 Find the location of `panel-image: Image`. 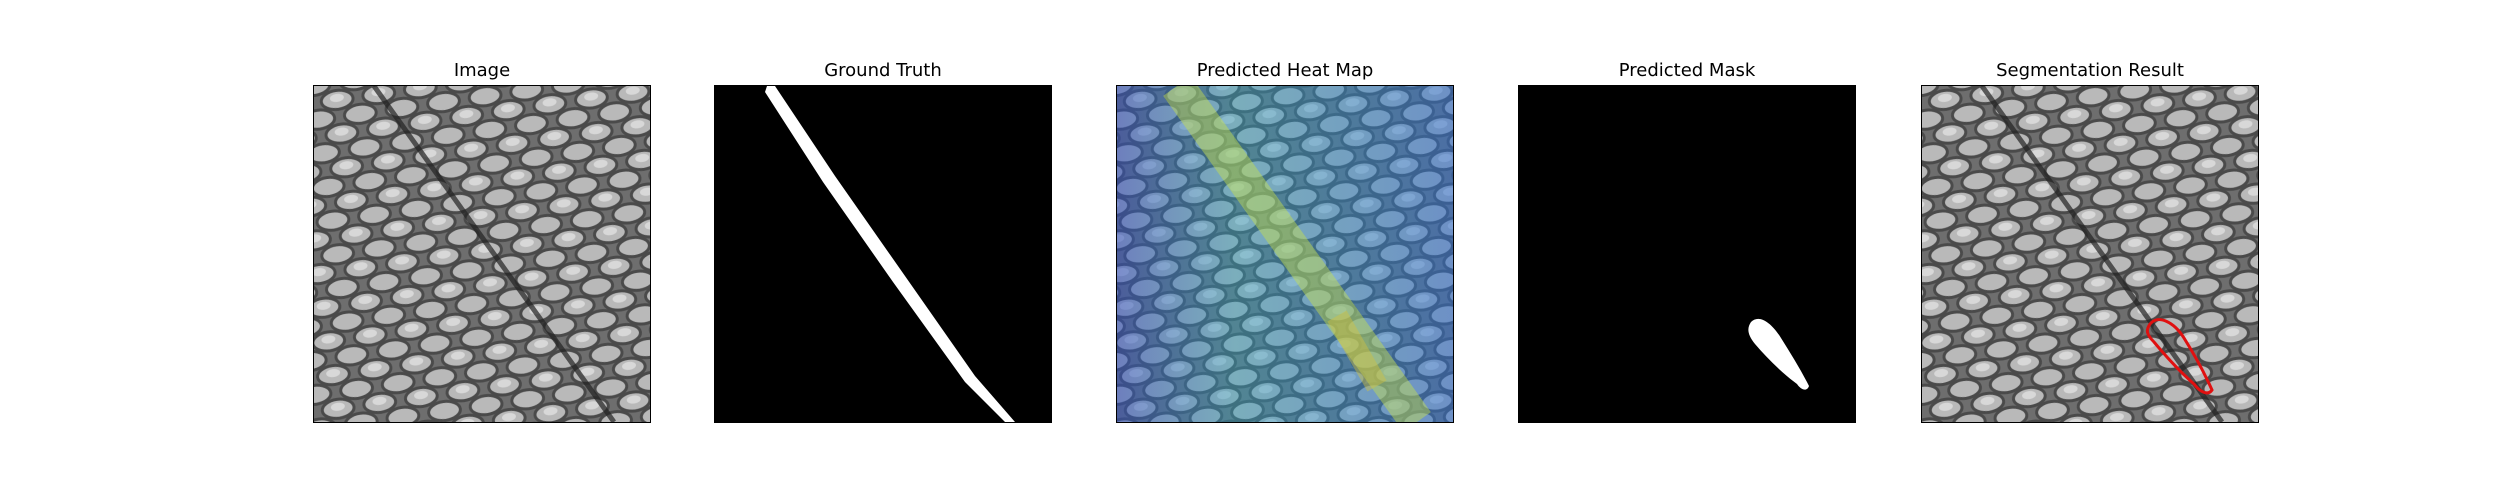

panel-image: Image is located at coordinates (482, 248).